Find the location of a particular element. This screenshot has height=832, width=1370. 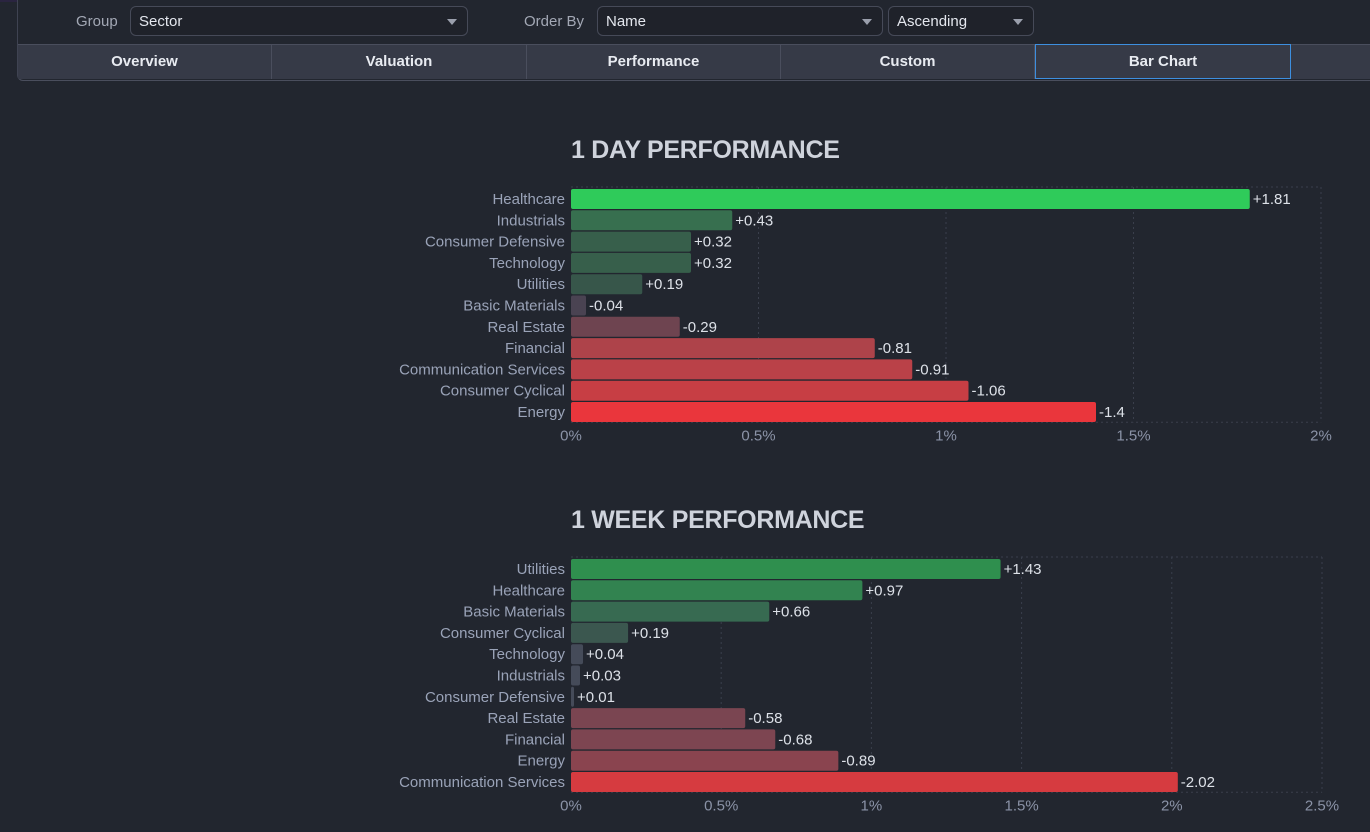

chart-title-1-week: 1 WEEK PERFORMANCE is located at coordinates (718, 520).